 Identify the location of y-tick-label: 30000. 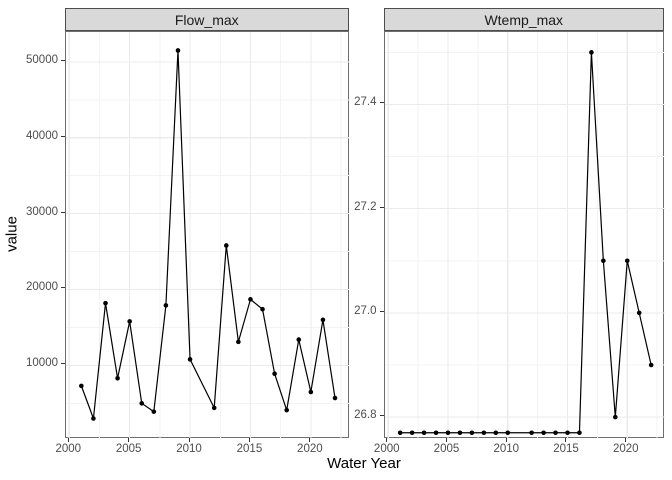
(42, 211).